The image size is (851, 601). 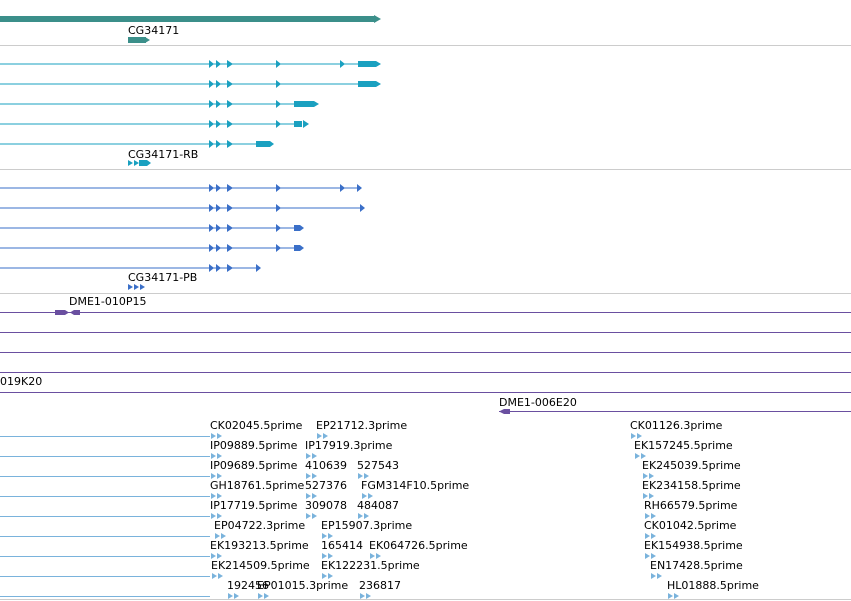 What do you see at coordinates (256, 425) in the screenshot?
I see `est-label: CK02045.5prime` at bounding box center [256, 425].